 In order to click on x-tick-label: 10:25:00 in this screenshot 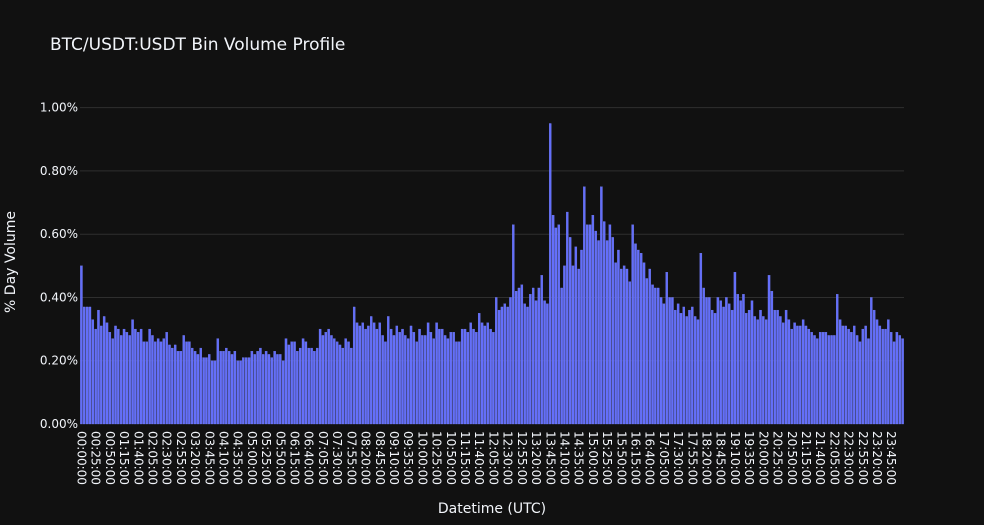, I will do `click(437, 458)`.